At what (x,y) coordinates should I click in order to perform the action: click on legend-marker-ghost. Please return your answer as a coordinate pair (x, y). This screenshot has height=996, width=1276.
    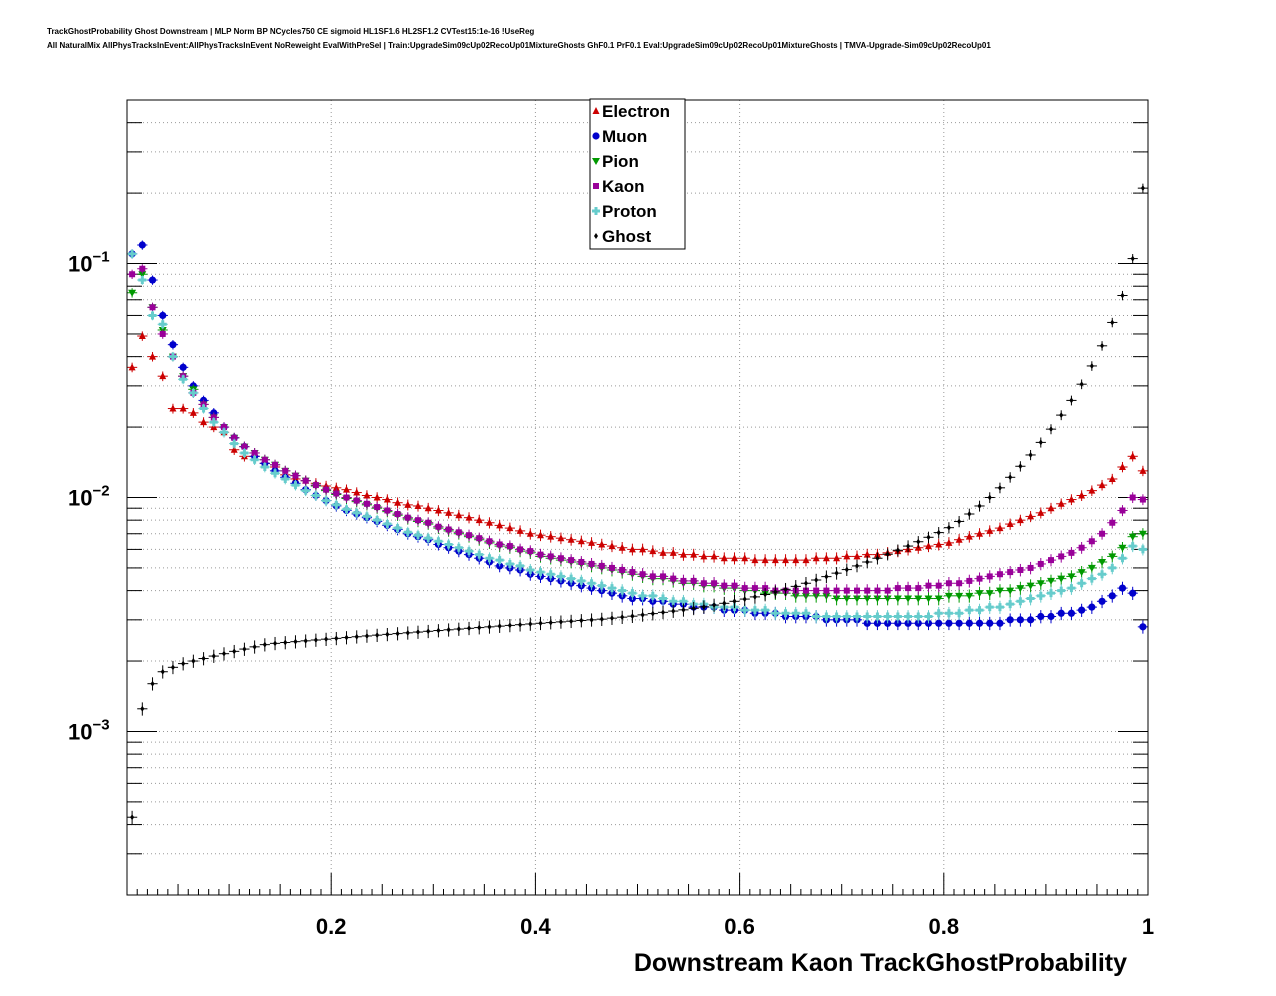
    Looking at the image, I should click on (596, 236).